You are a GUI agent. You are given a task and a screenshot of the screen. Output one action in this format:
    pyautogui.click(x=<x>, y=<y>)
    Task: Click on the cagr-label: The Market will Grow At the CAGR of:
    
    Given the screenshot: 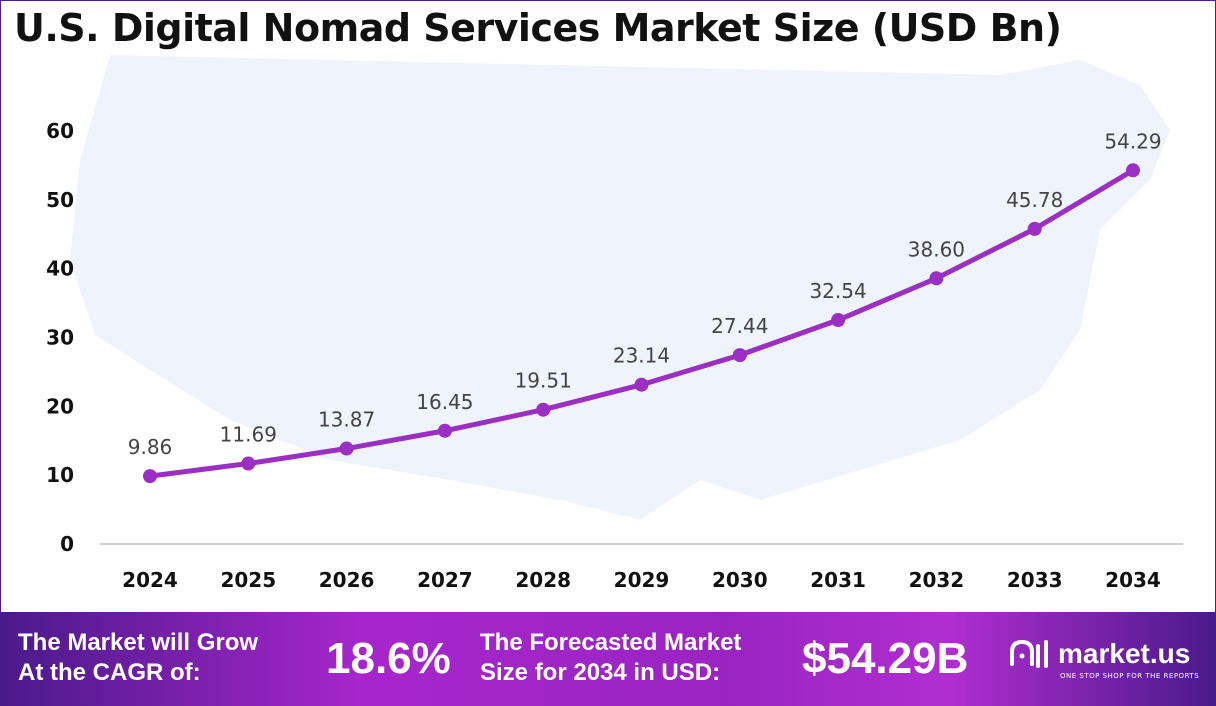 What is the action you would take?
    pyautogui.click(x=138, y=658)
    